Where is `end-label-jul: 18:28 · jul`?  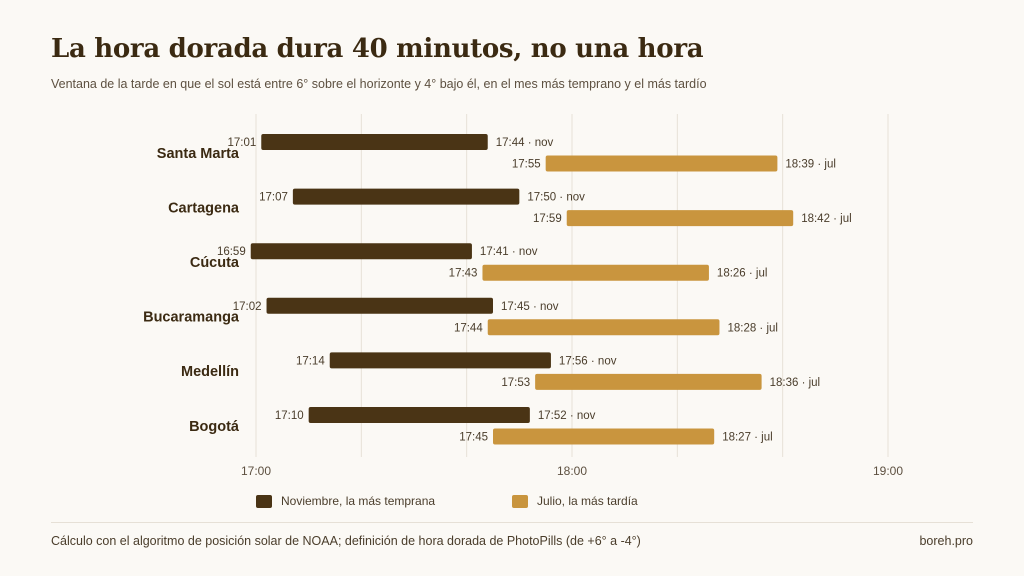 end-label-jul: 18:28 · jul is located at coordinates (752, 328).